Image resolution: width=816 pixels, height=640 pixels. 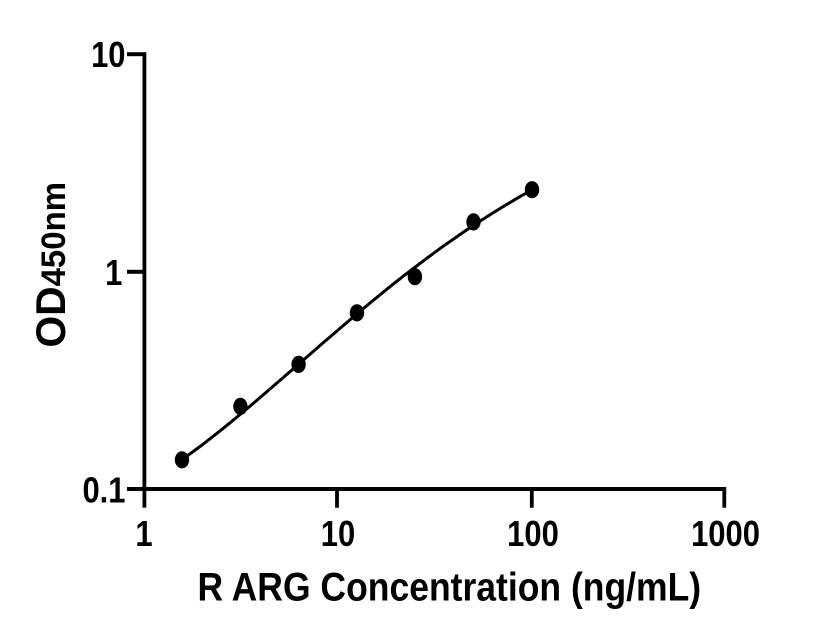 What do you see at coordinates (533, 535) in the screenshot?
I see `svg-text: 100` at bounding box center [533, 535].